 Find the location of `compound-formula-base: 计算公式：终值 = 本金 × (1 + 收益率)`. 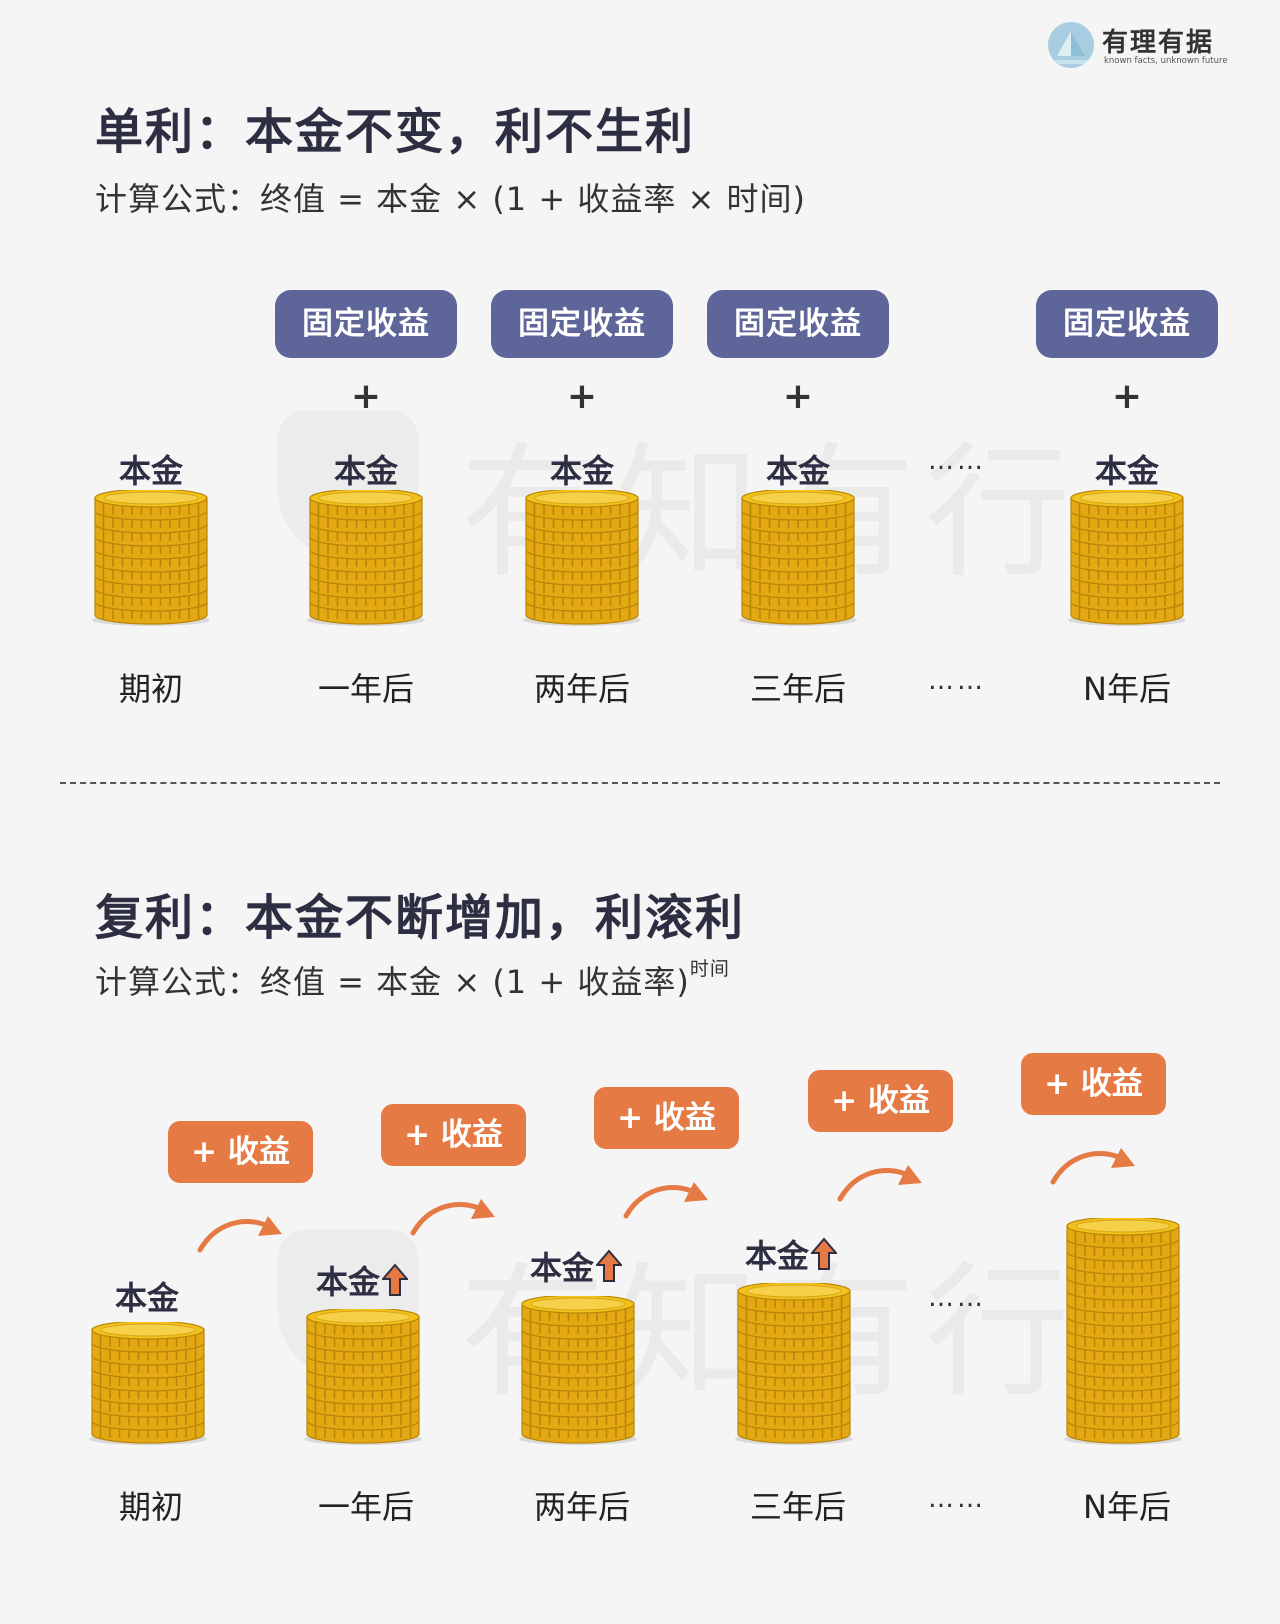

compound-formula-base: 计算公式：终值 = 本金 × (1 + 收益率) is located at coordinates (392, 982).